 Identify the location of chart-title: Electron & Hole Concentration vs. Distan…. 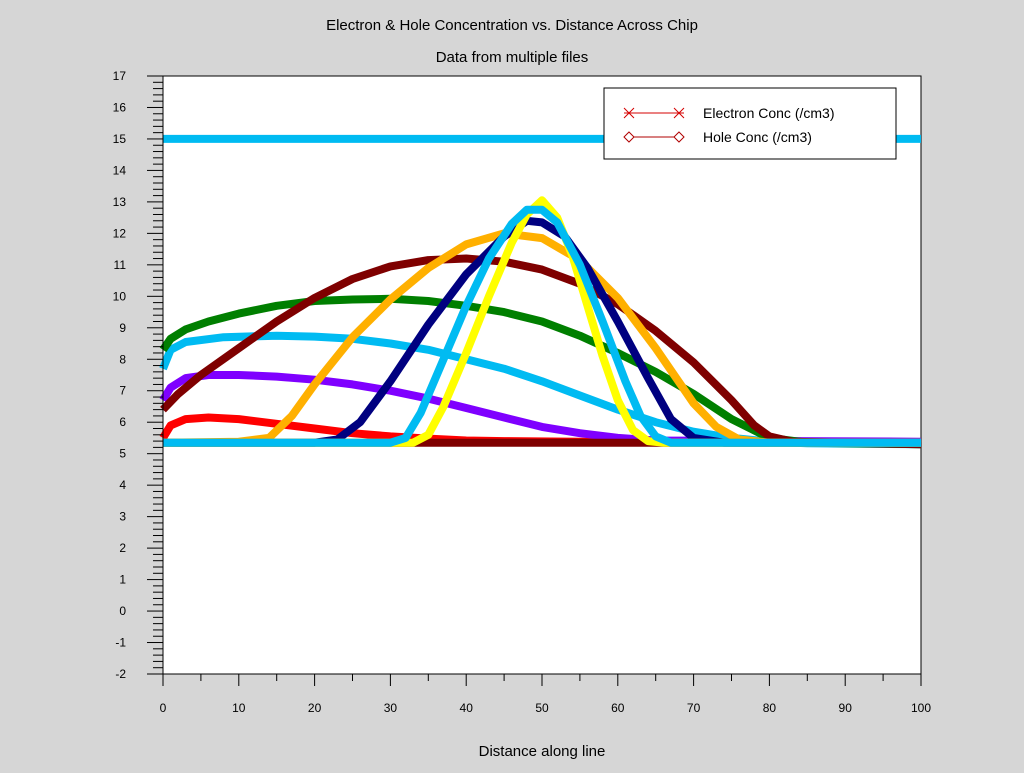
(512, 25).